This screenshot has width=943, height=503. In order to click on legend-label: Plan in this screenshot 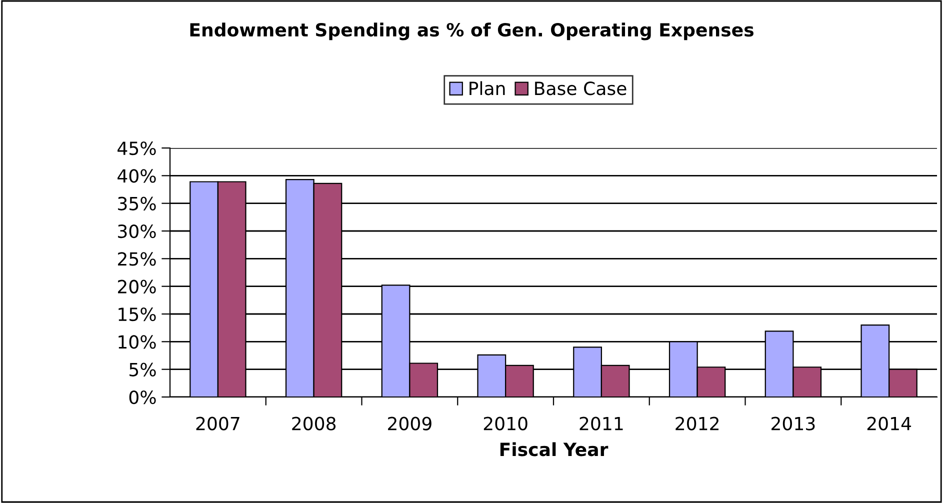, I will do `click(487, 88)`.